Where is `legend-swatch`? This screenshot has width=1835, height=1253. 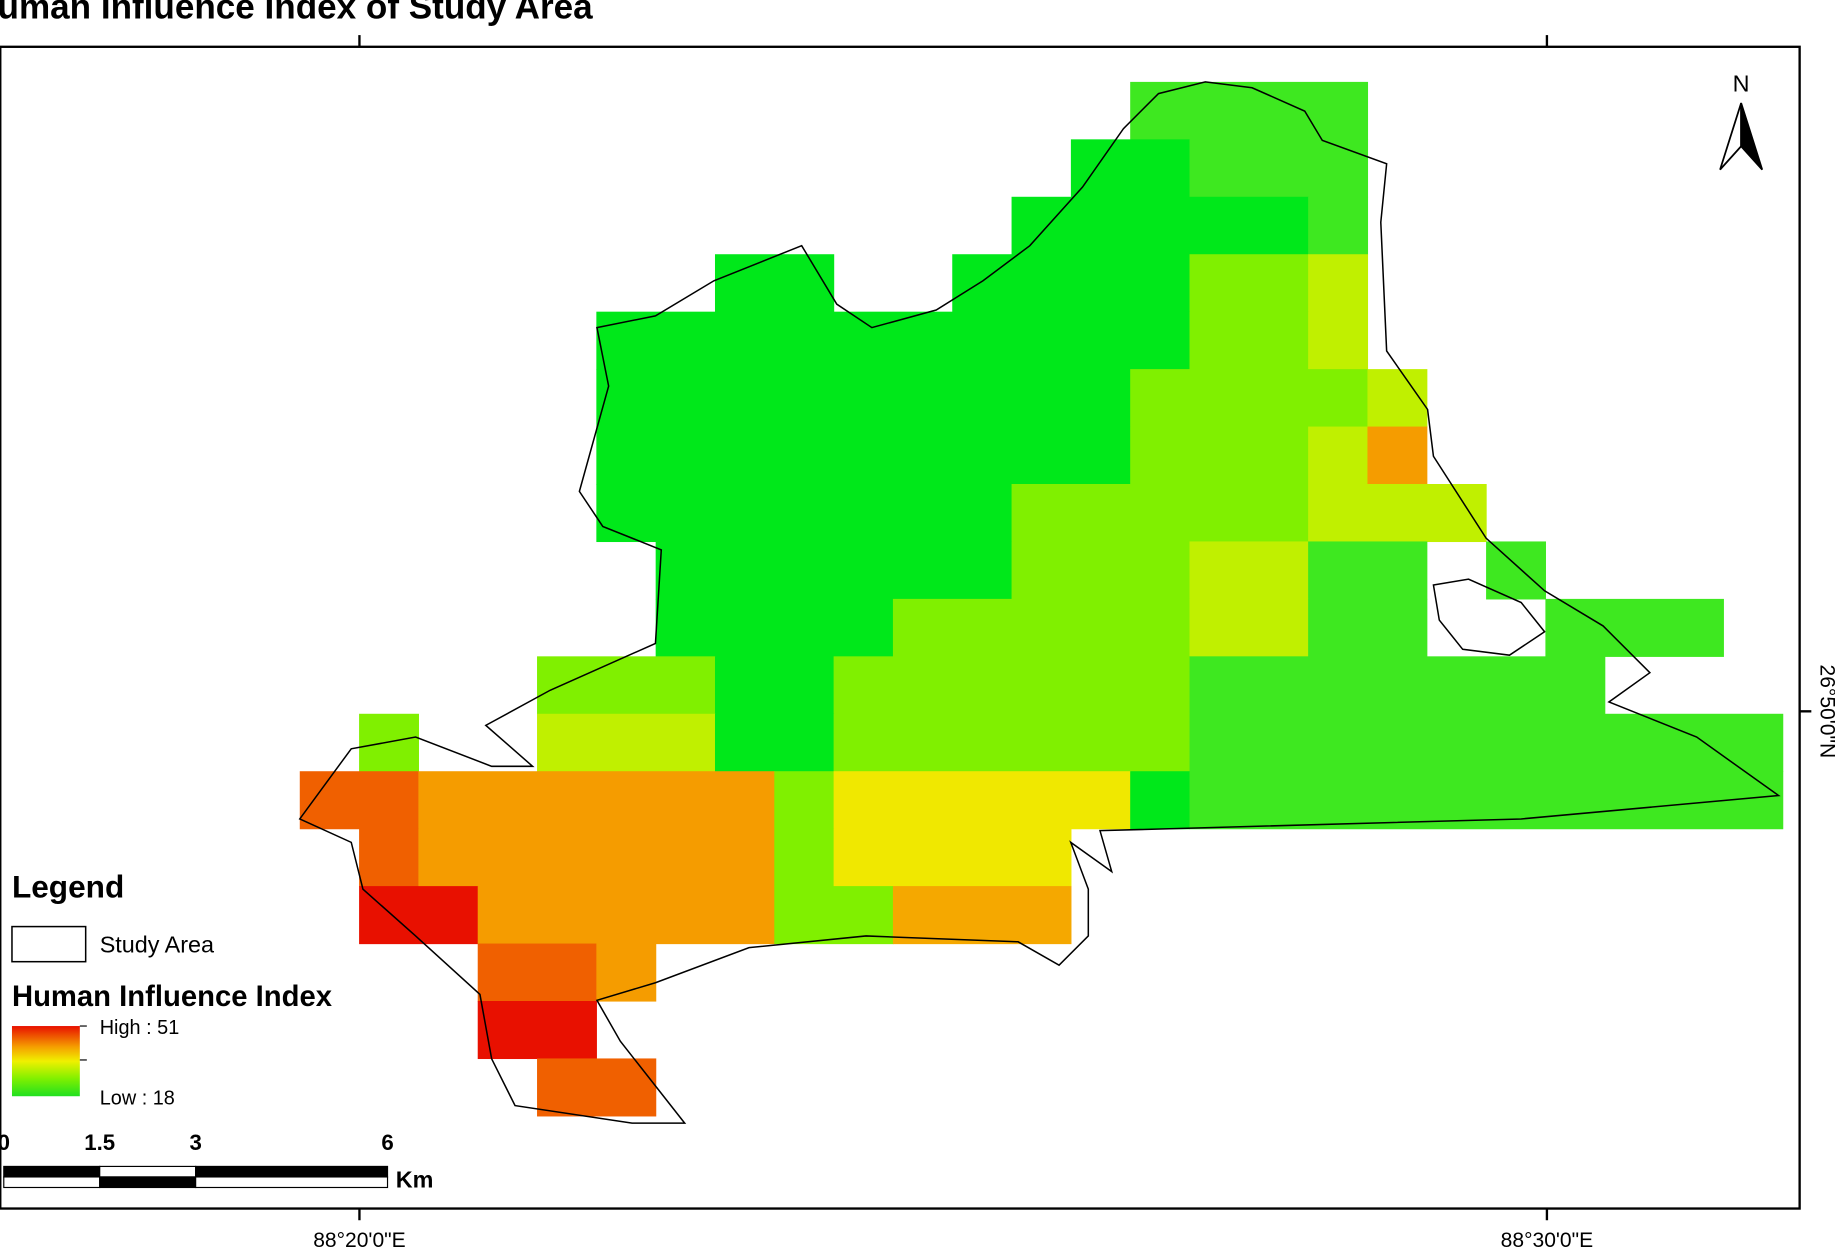
legend-swatch is located at coordinates (49, 944).